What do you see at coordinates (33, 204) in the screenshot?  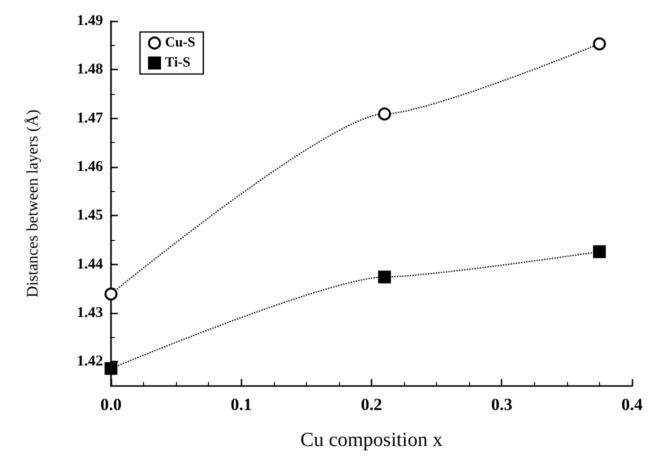 I see `y-axis-title: Distances between layers (Å)` at bounding box center [33, 204].